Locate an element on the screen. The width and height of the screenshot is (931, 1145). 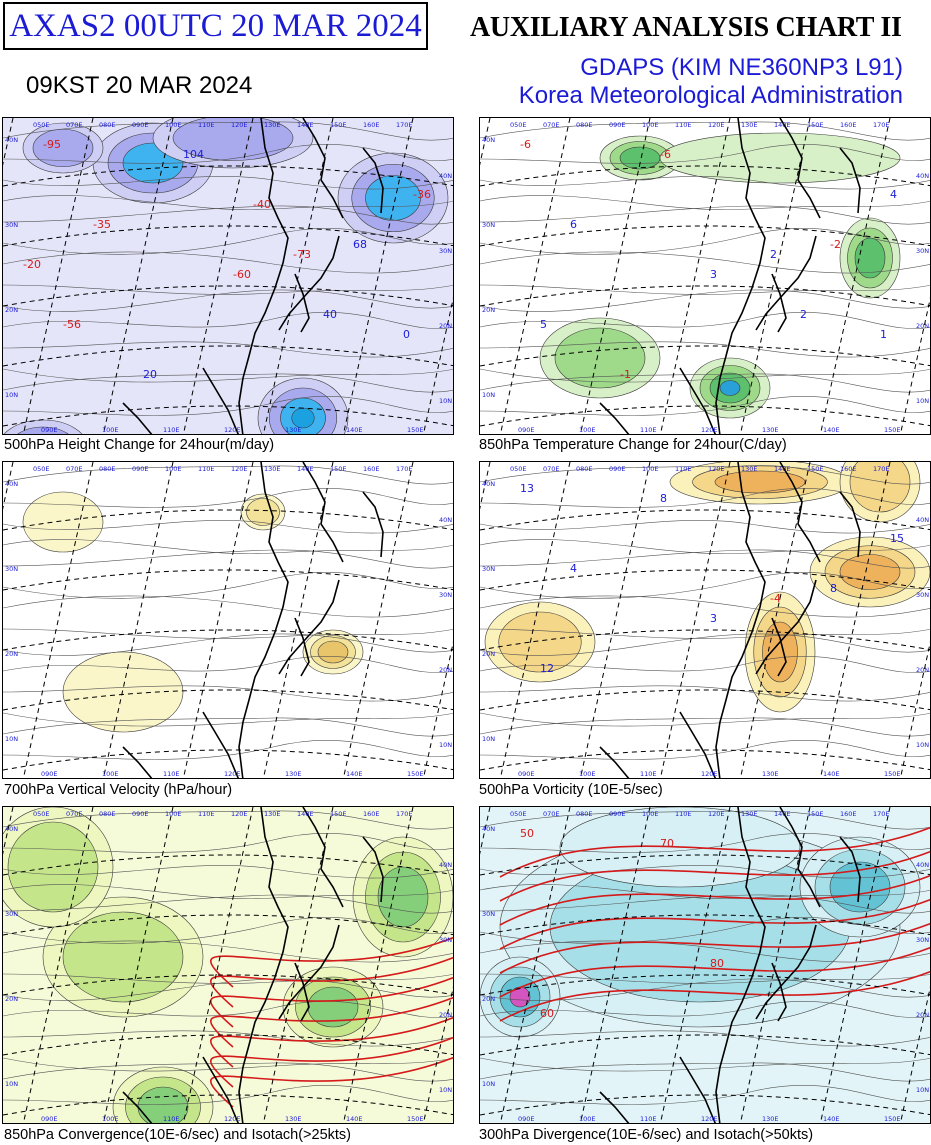
contour-value-label: 40 is located at coordinates (330, 314).